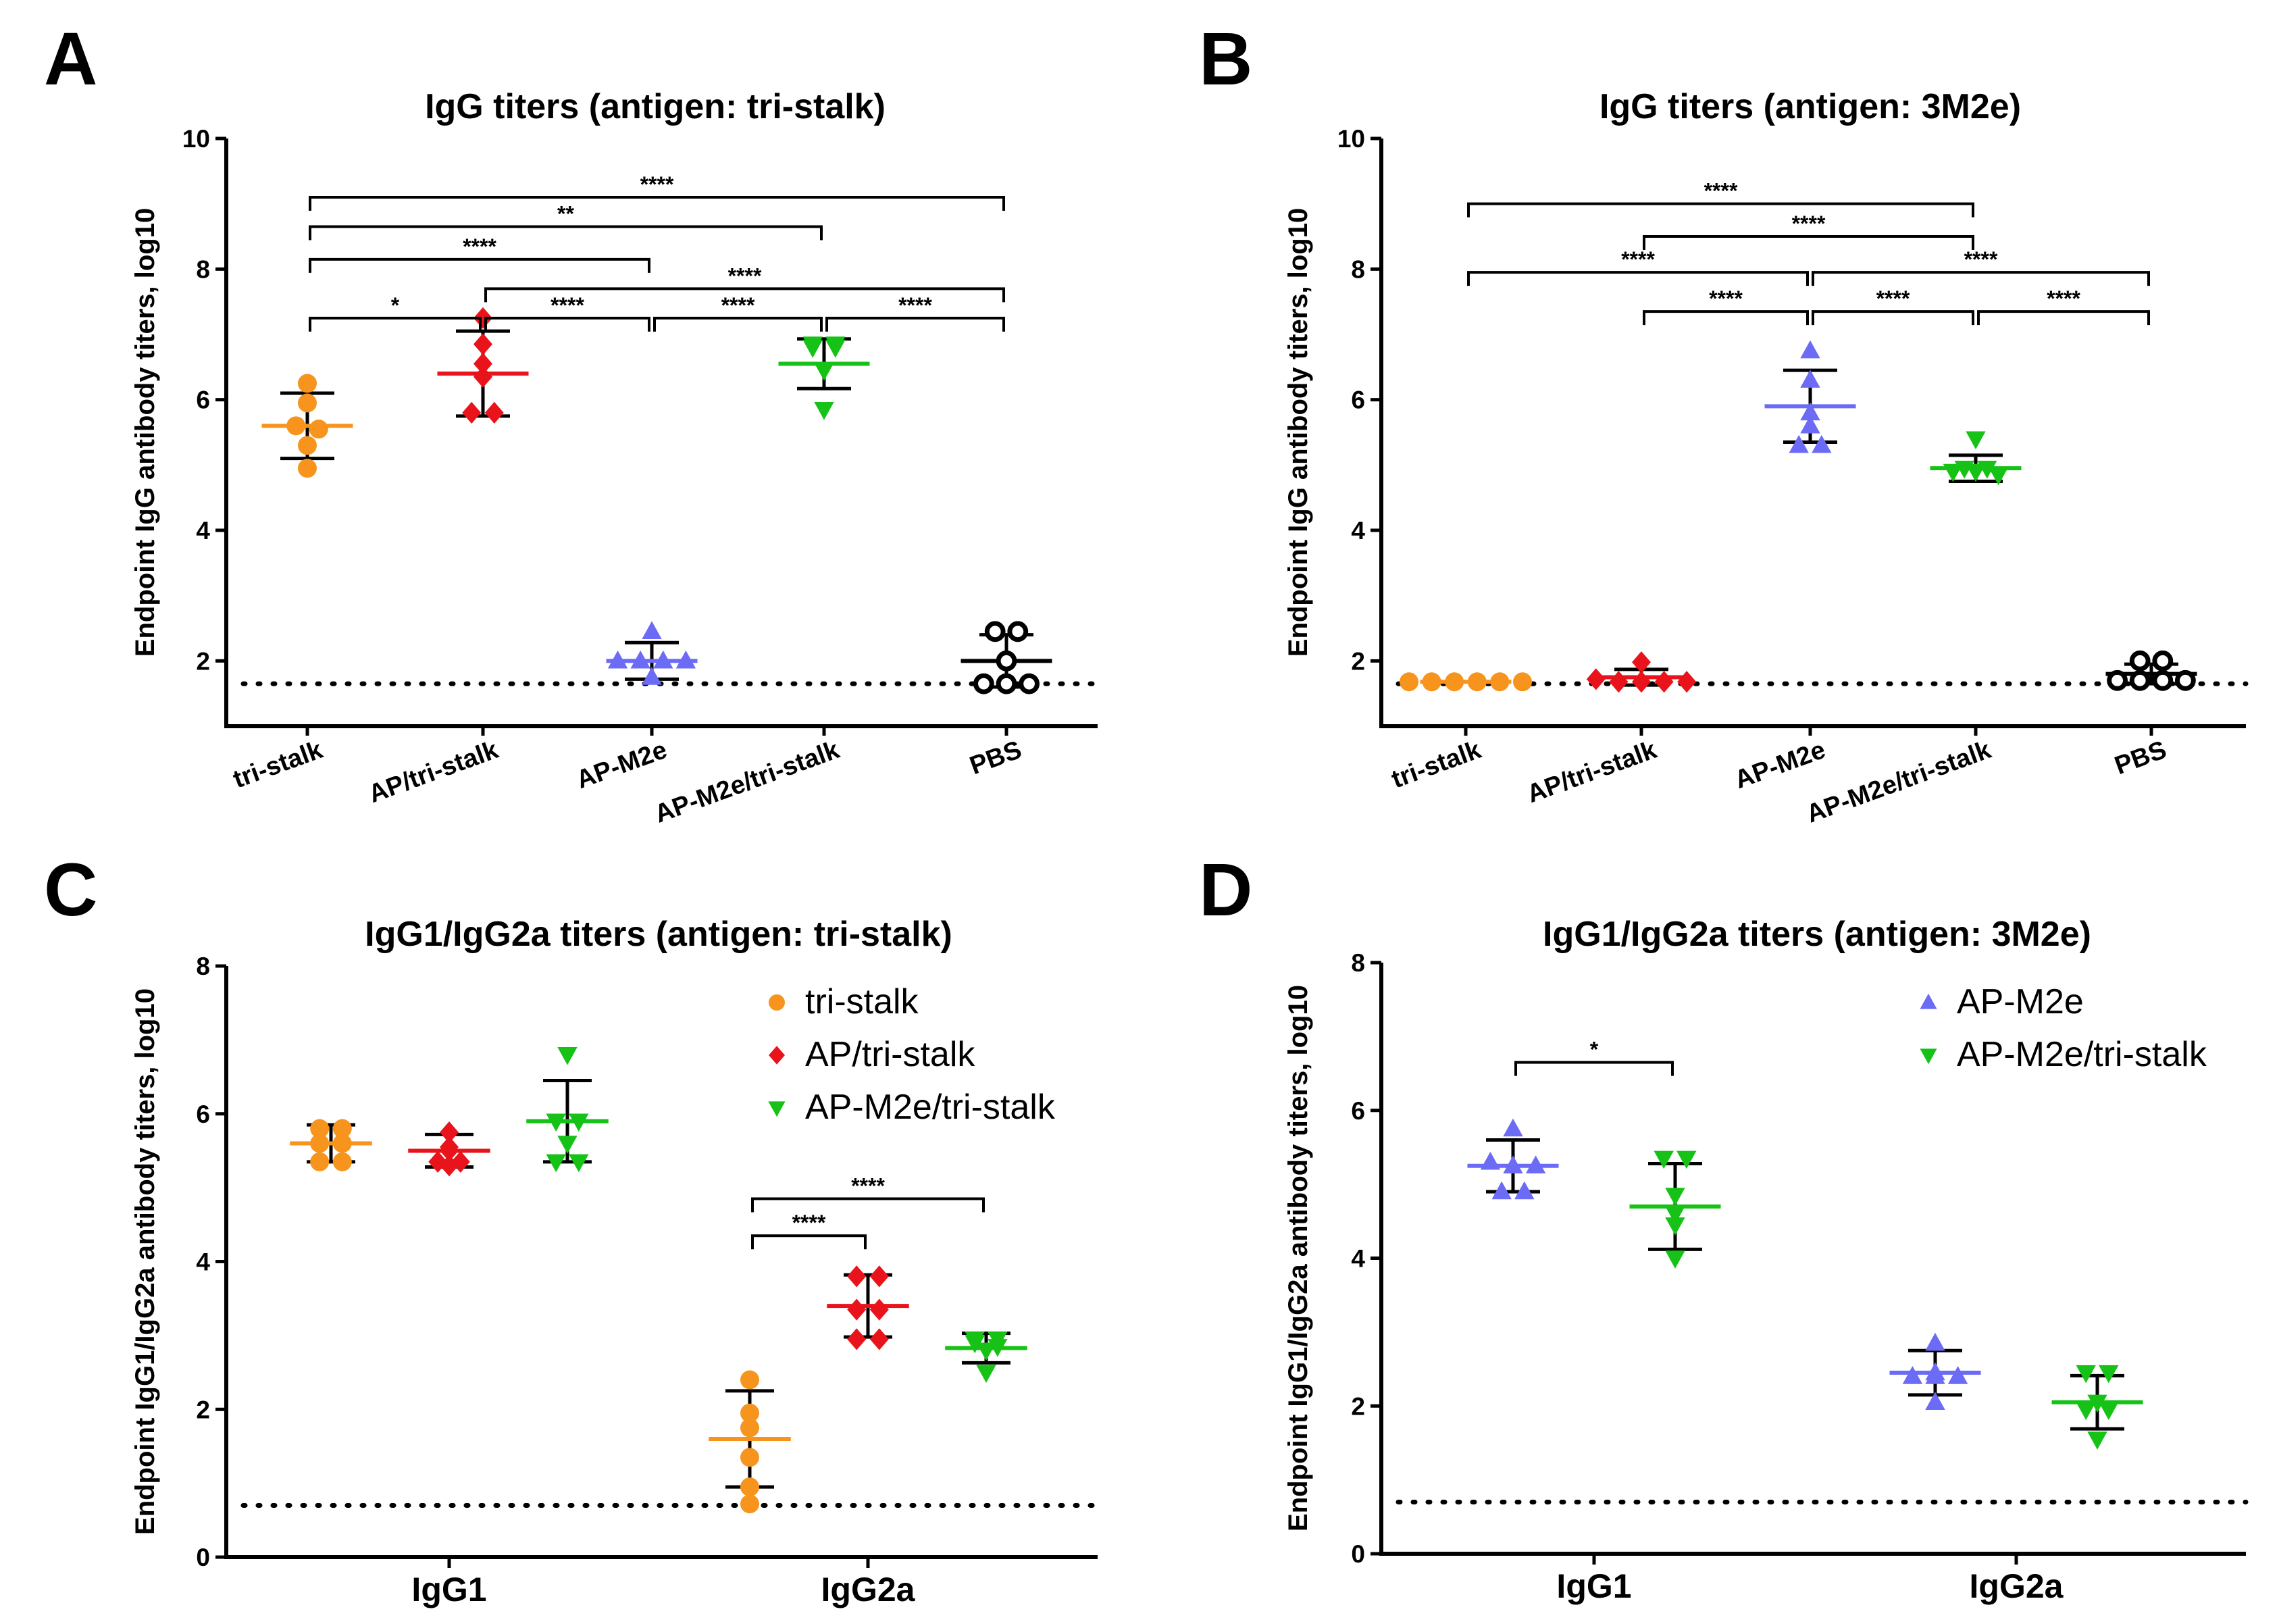  I want to click on x-tick-label: IgG1, so click(1593, 1586).